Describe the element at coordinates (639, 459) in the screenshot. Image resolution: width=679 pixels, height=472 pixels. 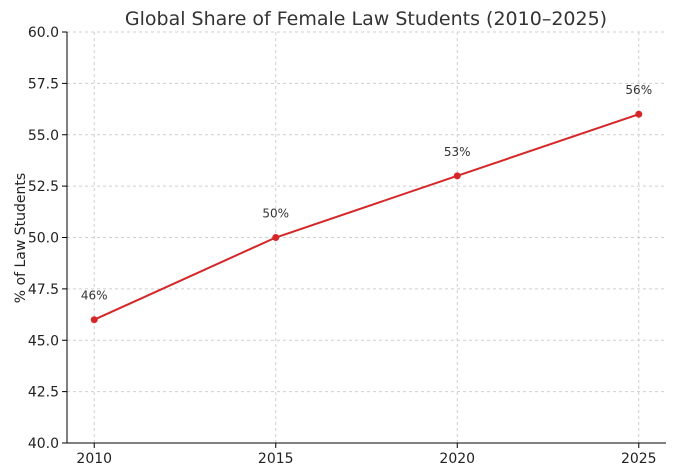
I see `x-tick-label: 2025` at that location.